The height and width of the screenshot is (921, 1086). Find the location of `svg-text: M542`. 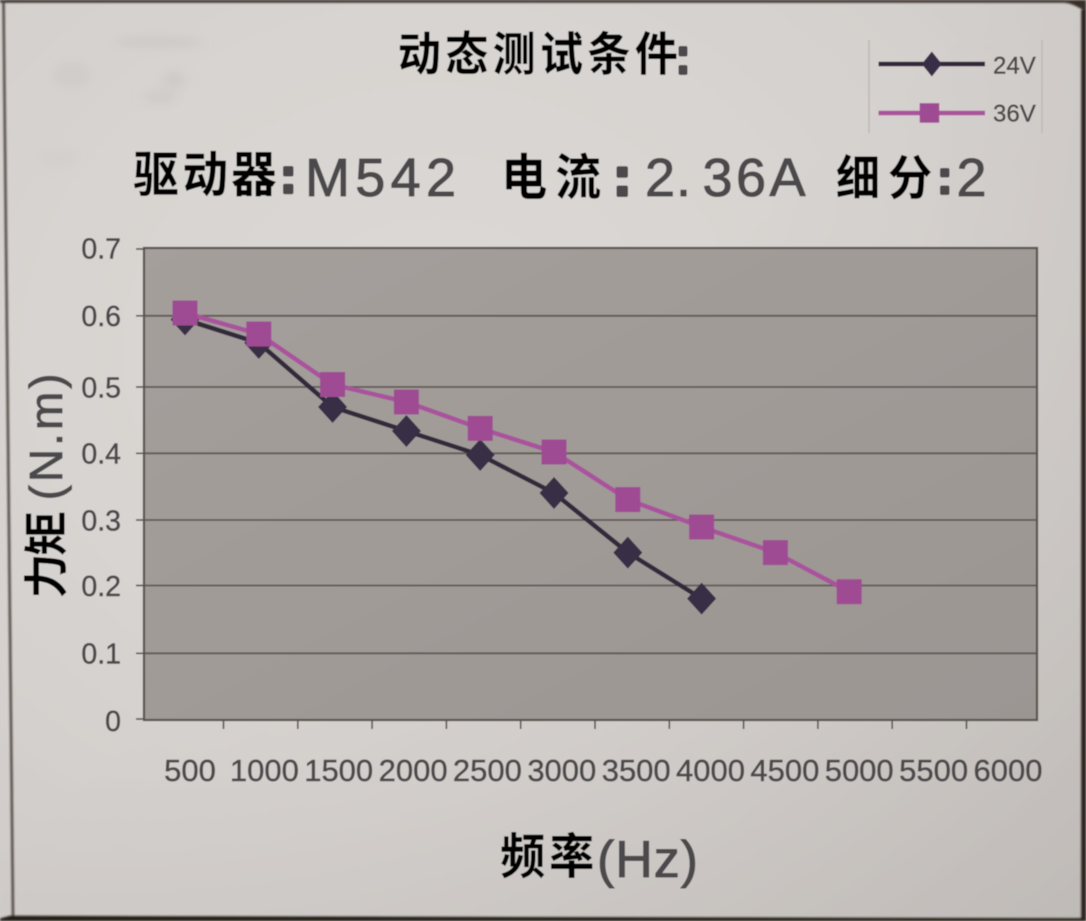

svg-text: M542 is located at coordinates (380, 178).